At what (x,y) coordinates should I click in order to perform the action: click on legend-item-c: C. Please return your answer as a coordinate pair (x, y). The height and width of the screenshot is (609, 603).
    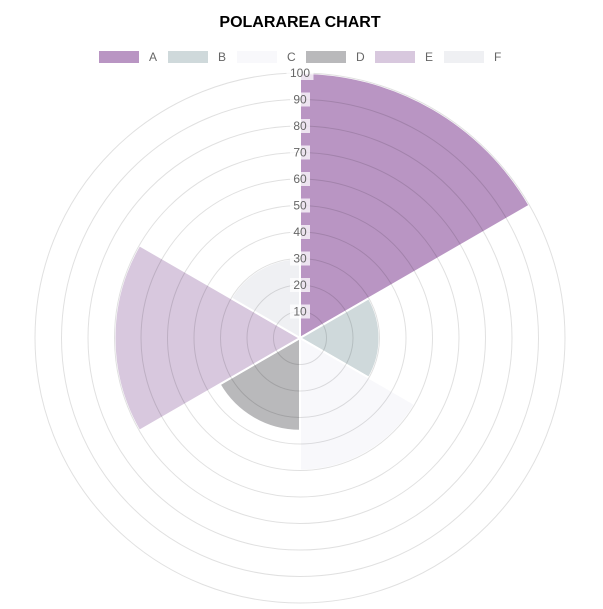
    Looking at the image, I should click on (266, 57).